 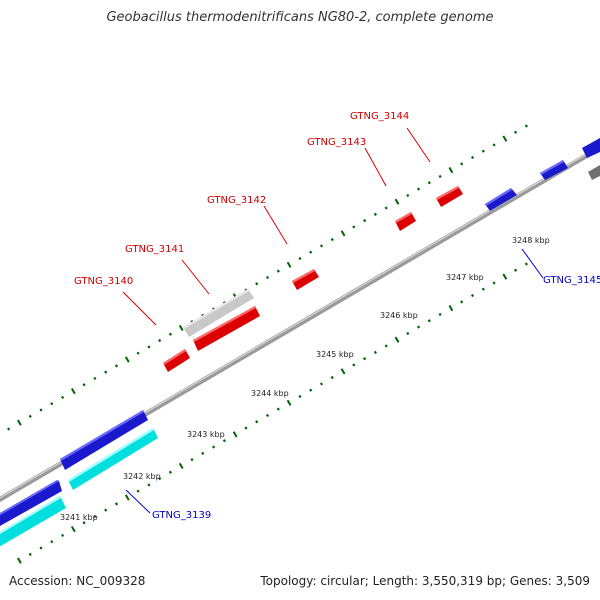 I want to click on gene-label: GTNG_3145, so click(x=571, y=280).